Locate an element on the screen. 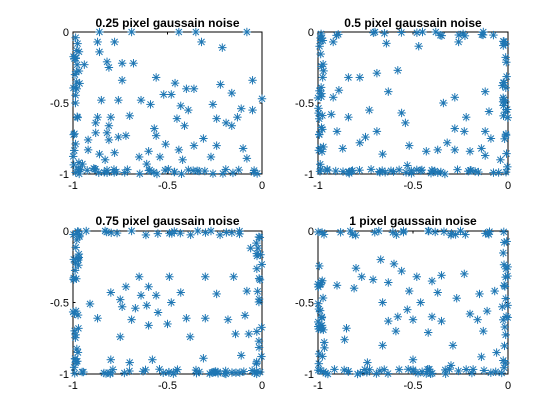  y-tick-label: 0 is located at coordinates (311, 232).